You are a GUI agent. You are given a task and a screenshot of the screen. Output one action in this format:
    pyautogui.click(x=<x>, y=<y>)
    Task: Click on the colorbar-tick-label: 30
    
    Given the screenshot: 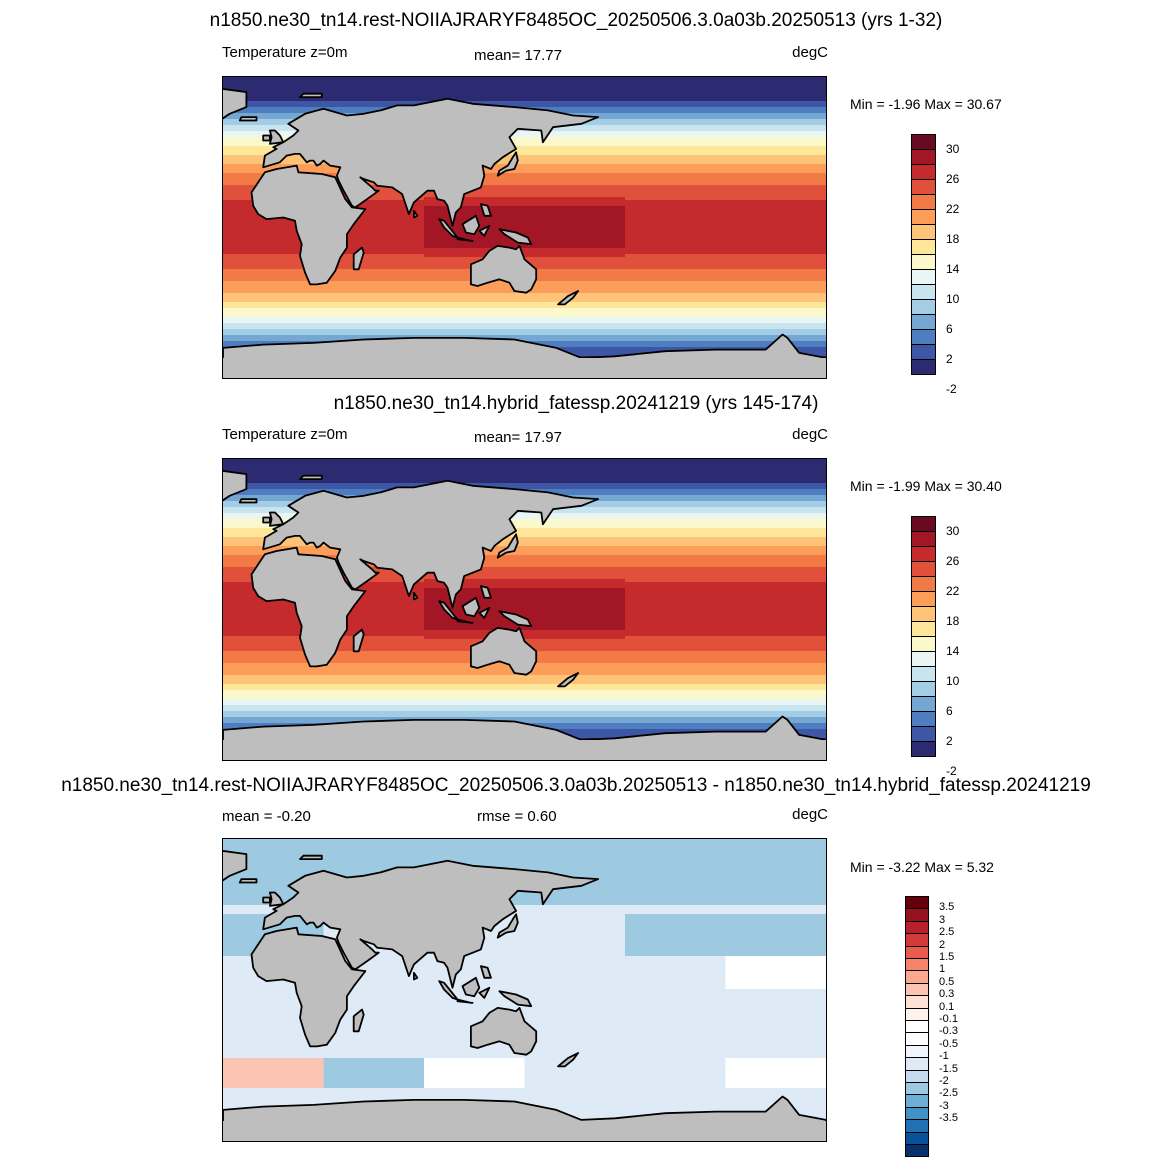 What is the action you would take?
    pyautogui.click(x=953, y=531)
    